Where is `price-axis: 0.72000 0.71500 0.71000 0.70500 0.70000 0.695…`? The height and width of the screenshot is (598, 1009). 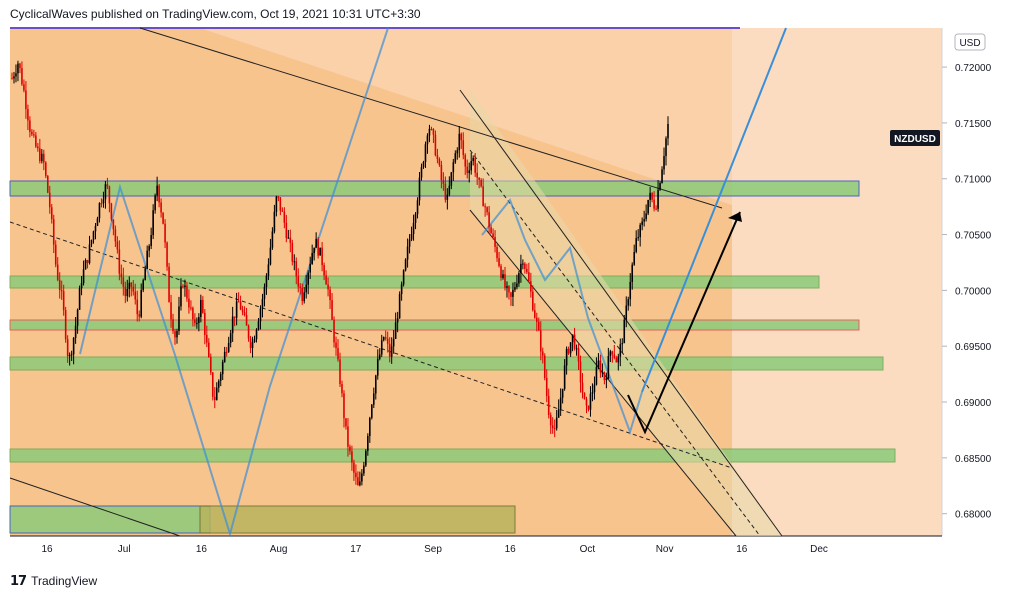 price-axis: 0.72000 0.71500 0.71000 0.70500 0.70000 0.695… is located at coordinates (967, 292).